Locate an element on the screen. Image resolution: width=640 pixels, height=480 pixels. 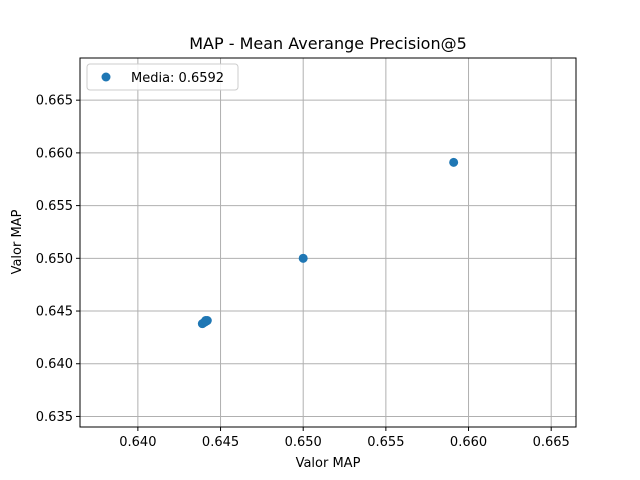
legend: Media: 0.6592 is located at coordinates (162, 77).